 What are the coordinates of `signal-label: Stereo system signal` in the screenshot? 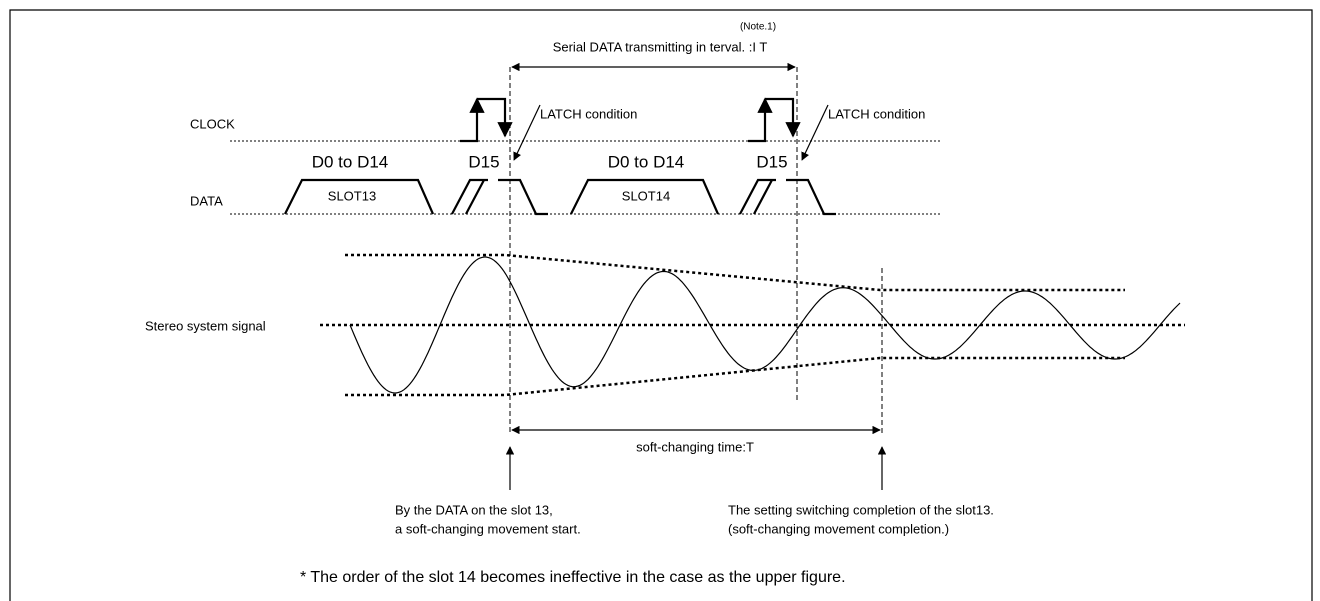 It's located at (205, 325).